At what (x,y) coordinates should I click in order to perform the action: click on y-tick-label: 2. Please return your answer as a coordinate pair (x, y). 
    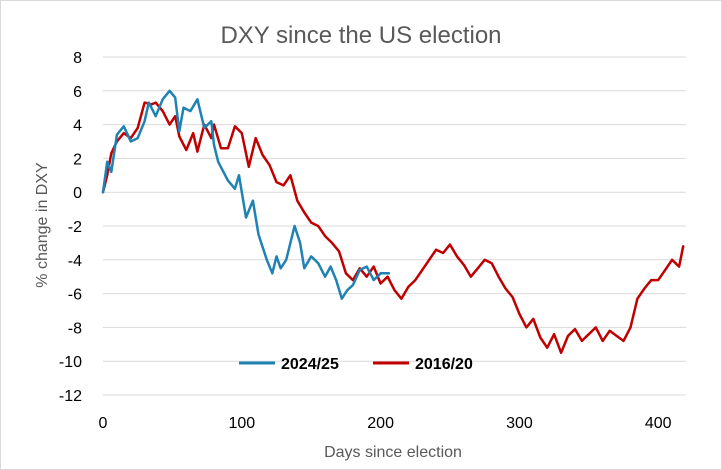
    Looking at the image, I should click on (77, 159).